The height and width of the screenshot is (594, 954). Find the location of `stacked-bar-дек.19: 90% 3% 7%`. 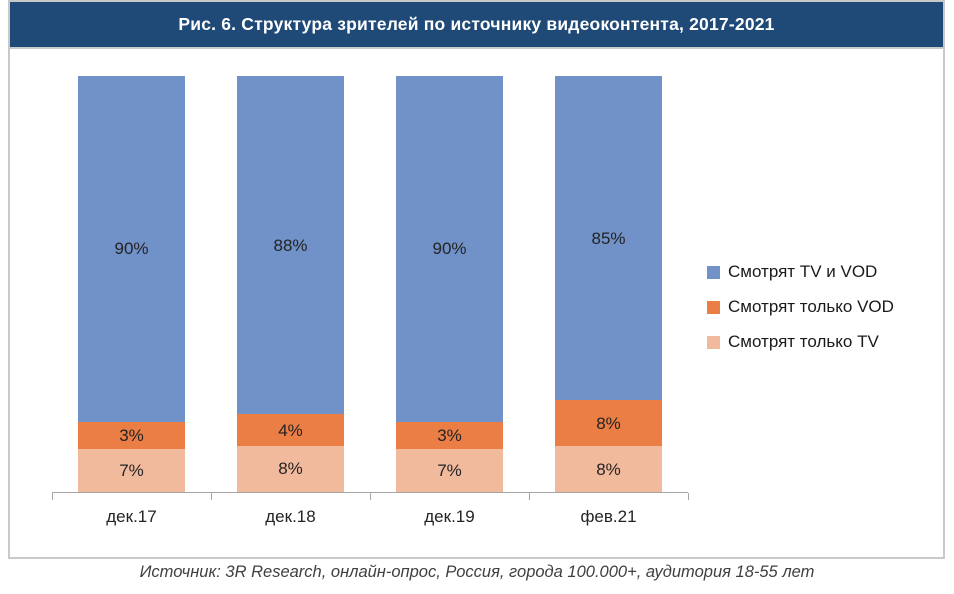

stacked-bar-дек.19: 90% 3% 7% is located at coordinates (449, 284).